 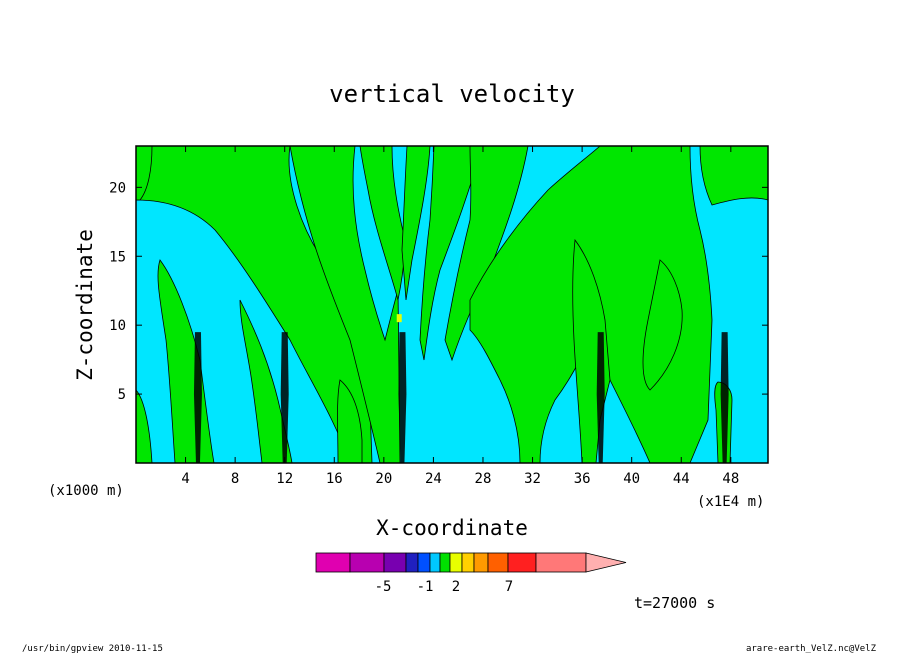 I want to click on x-tick-label: 28, so click(x=483, y=479).